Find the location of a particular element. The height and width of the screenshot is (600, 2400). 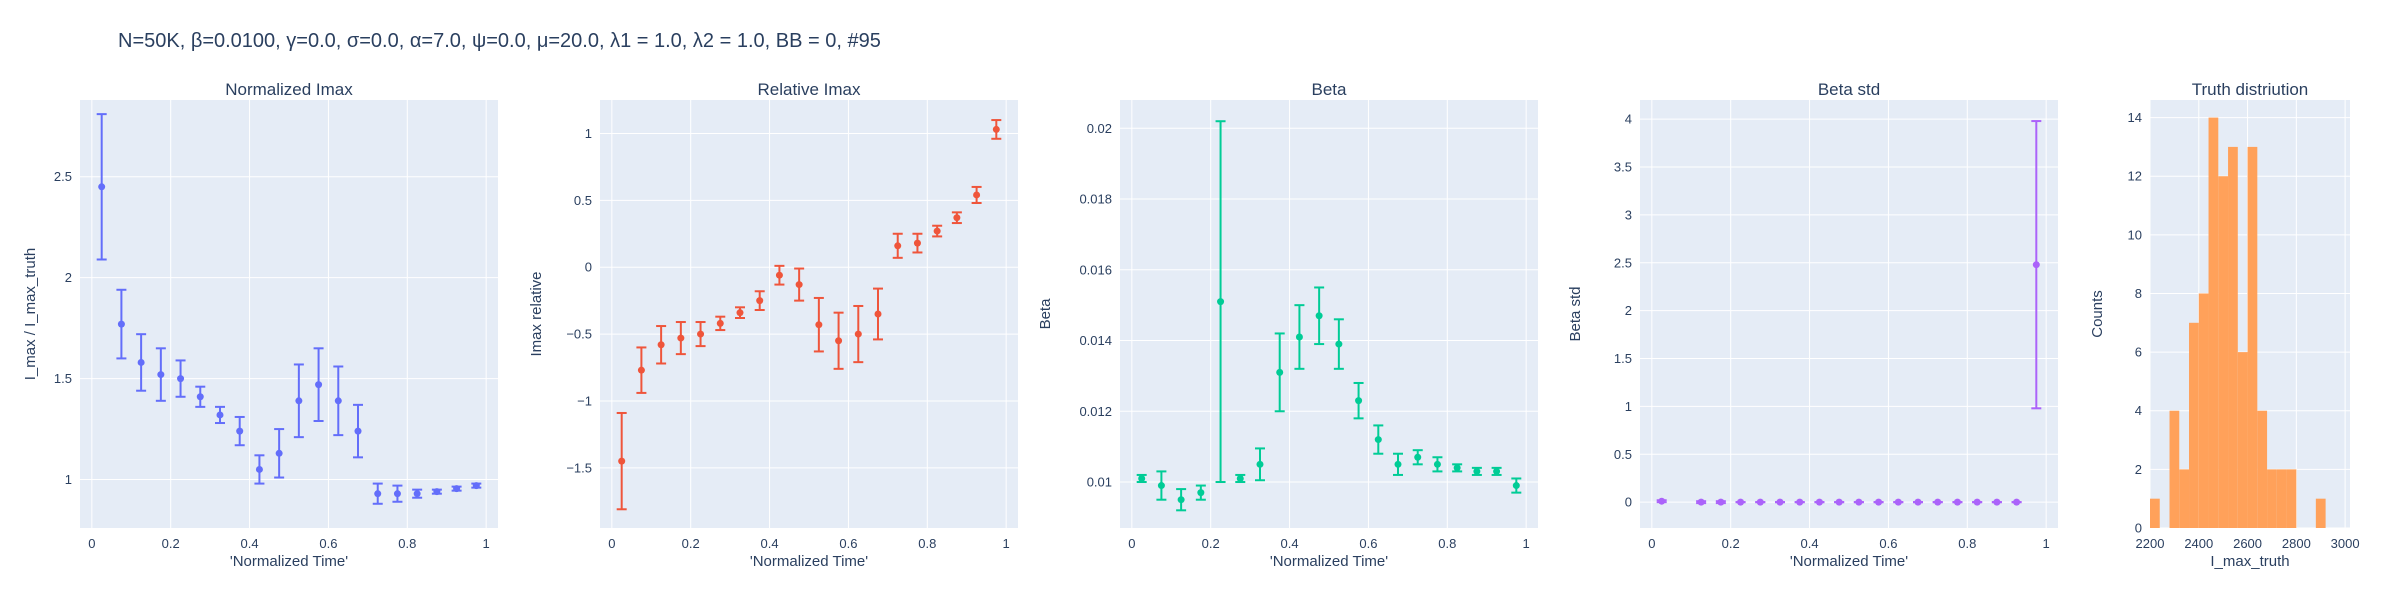

x-tick-label: 3000 is located at coordinates (2345, 543).